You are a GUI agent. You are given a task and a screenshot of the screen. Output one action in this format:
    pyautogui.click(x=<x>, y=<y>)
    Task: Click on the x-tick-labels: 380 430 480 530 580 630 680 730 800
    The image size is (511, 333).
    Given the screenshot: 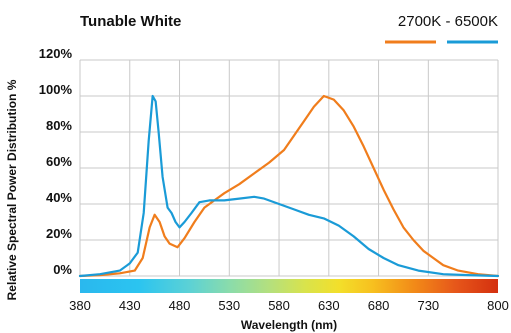 What is the action you would take?
    pyautogui.click(x=289, y=305)
    